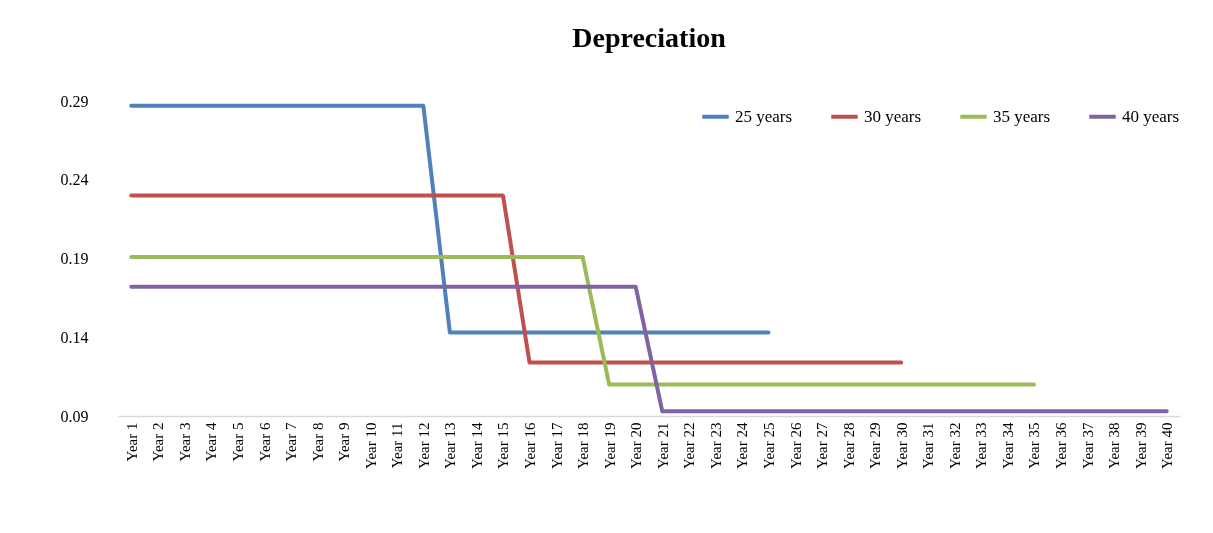 This screenshot has height=533, width=1213. What do you see at coordinates (131, 442) in the screenshot?
I see `x-tick-label: Year 1` at bounding box center [131, 442].